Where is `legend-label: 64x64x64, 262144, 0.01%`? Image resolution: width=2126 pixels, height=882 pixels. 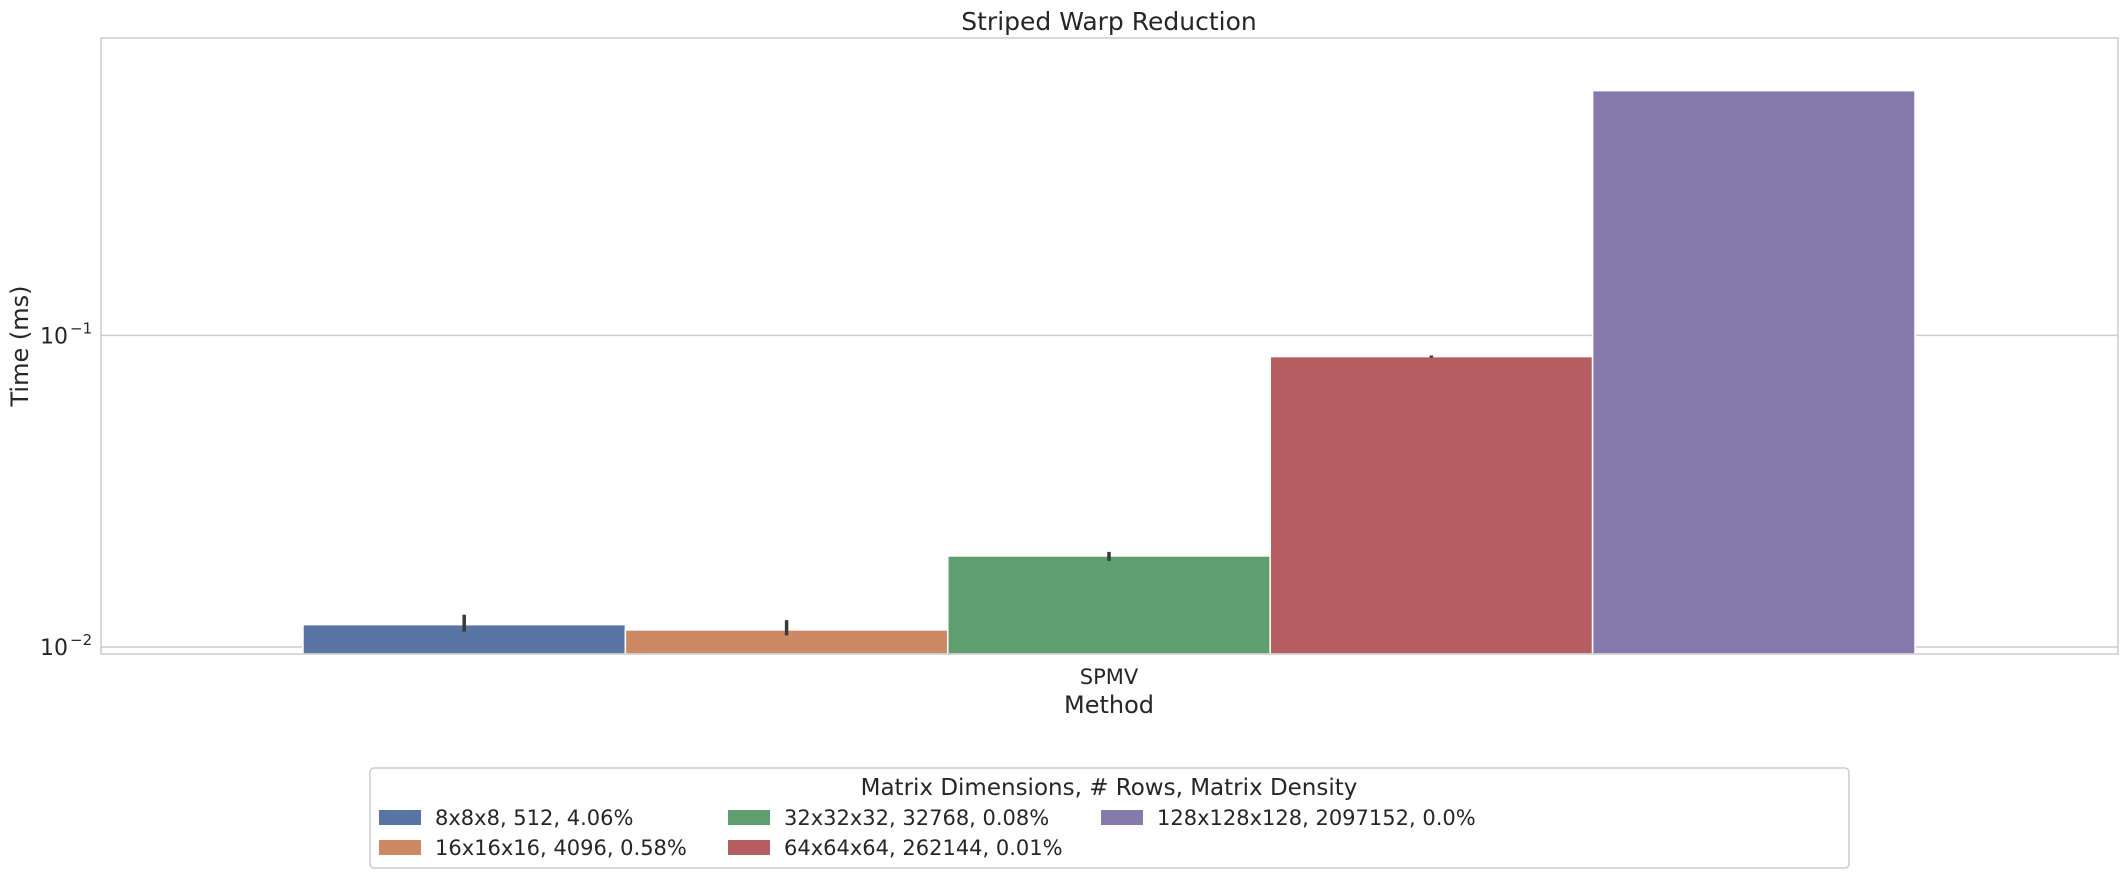
legend-label: 64x64x64, 262144, 0.01% is located at coordinates (923, 848).